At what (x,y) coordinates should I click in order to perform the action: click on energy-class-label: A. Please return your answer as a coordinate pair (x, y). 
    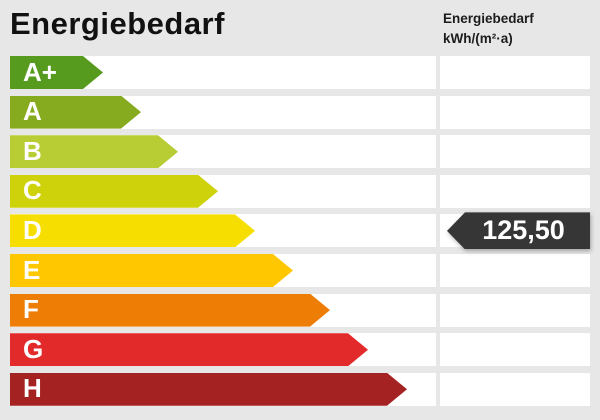
    Looking at the image, I should click on (32, 111).